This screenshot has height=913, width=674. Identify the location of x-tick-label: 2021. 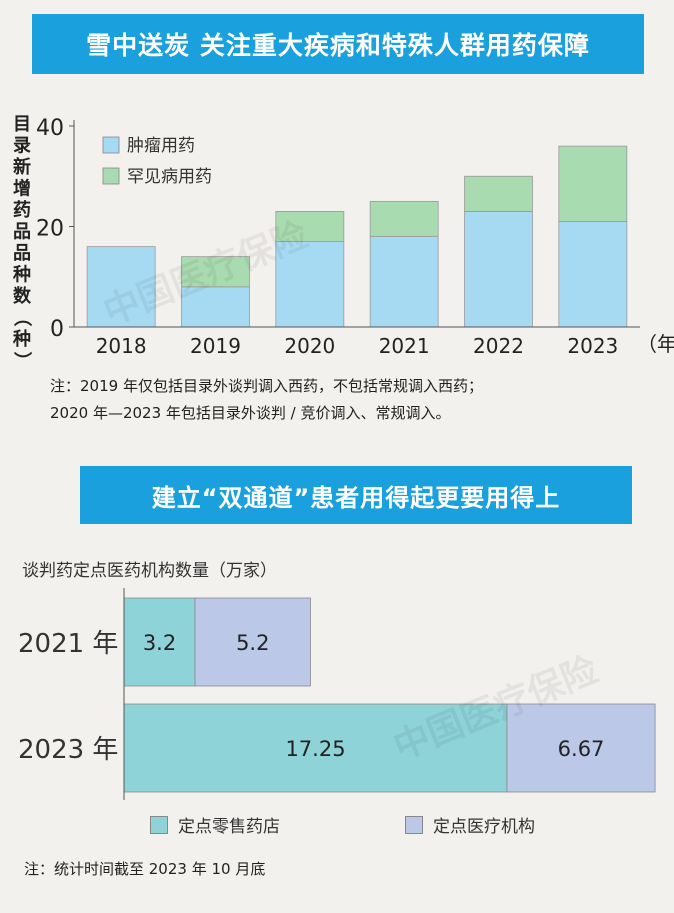
(404, 346).